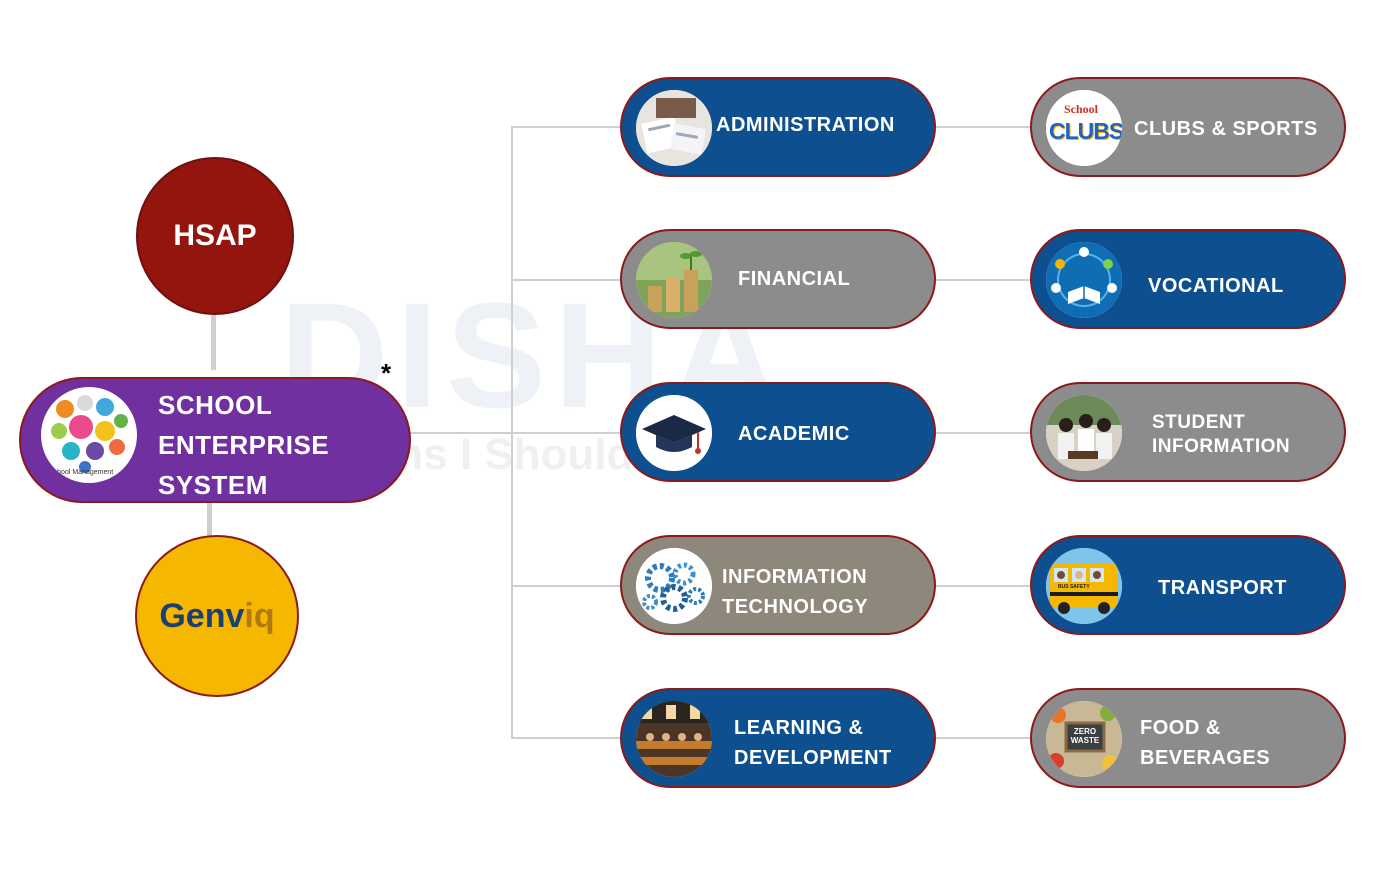 Image resolution: width=1377 pixels, height=869 pixels. I want to click on module-financial-label: FINANCIAL, so click(794, 279).